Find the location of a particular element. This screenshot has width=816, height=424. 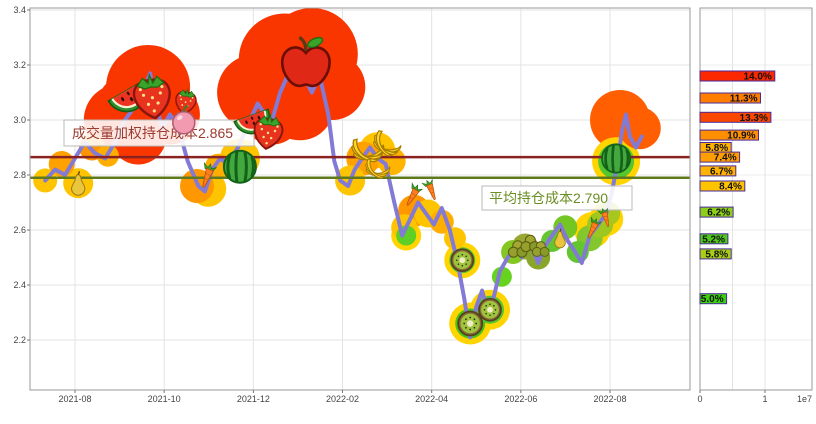

avg-label-text: 平均持仓成本2.790 is located at coordinates (548, 198).